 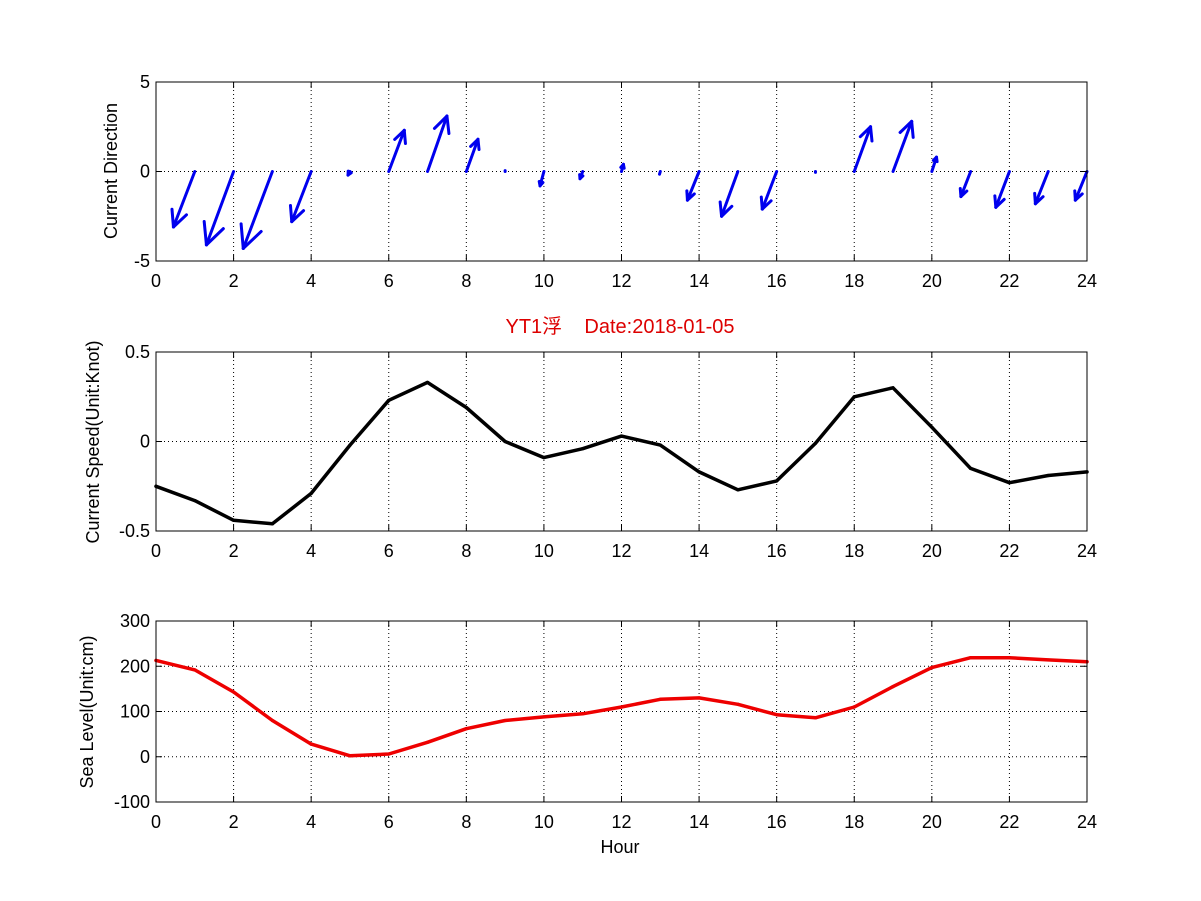 What do you see at coordinates (1009, 281) in the screenshot?
I see `current-direction-xtick-label: 22` at bounding box center [1009, 281].